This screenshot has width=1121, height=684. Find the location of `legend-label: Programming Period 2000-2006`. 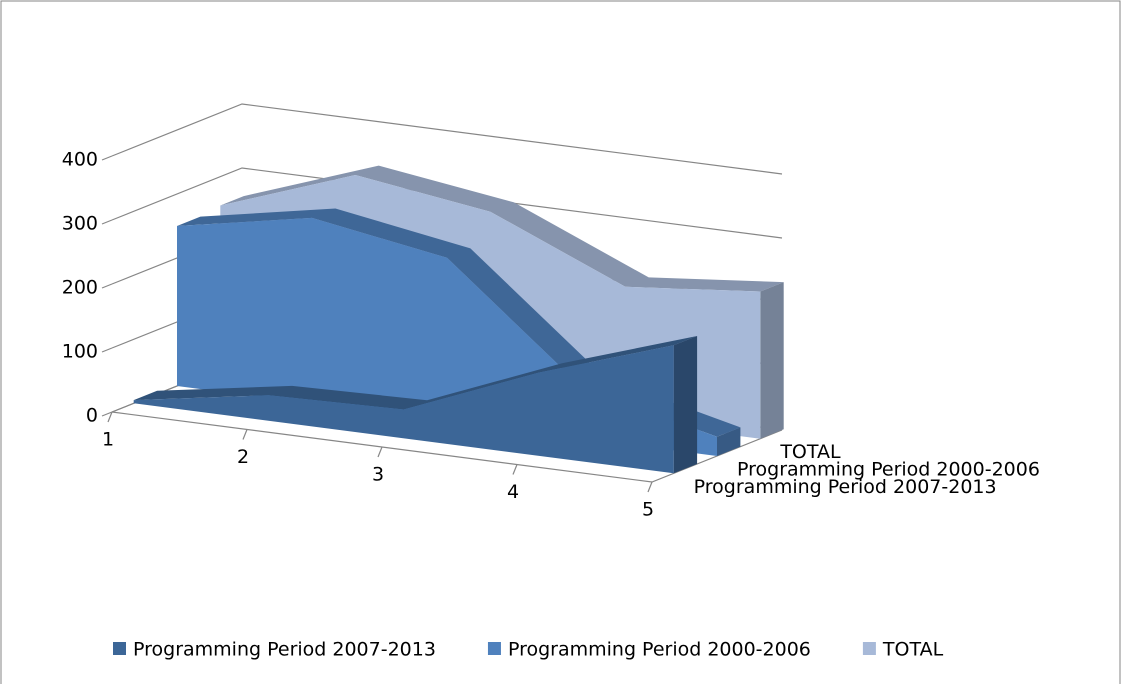

legend-label: Programming Period 2000-2006 is located at coordinates (659, 650).